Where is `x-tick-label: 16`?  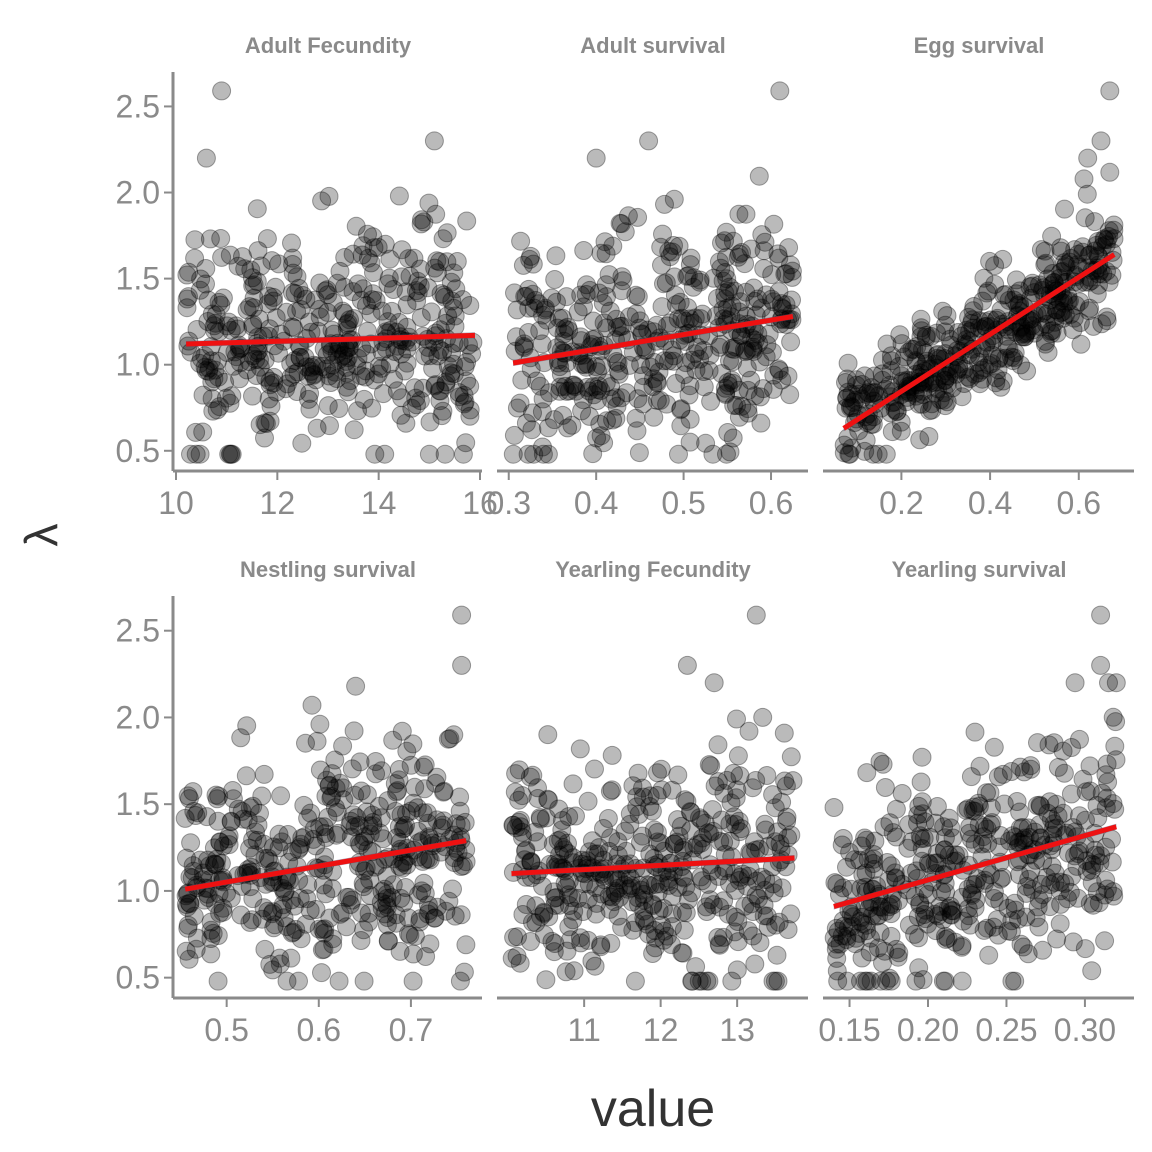
x-tick-label: 16 is located at coordinates (480, 503).